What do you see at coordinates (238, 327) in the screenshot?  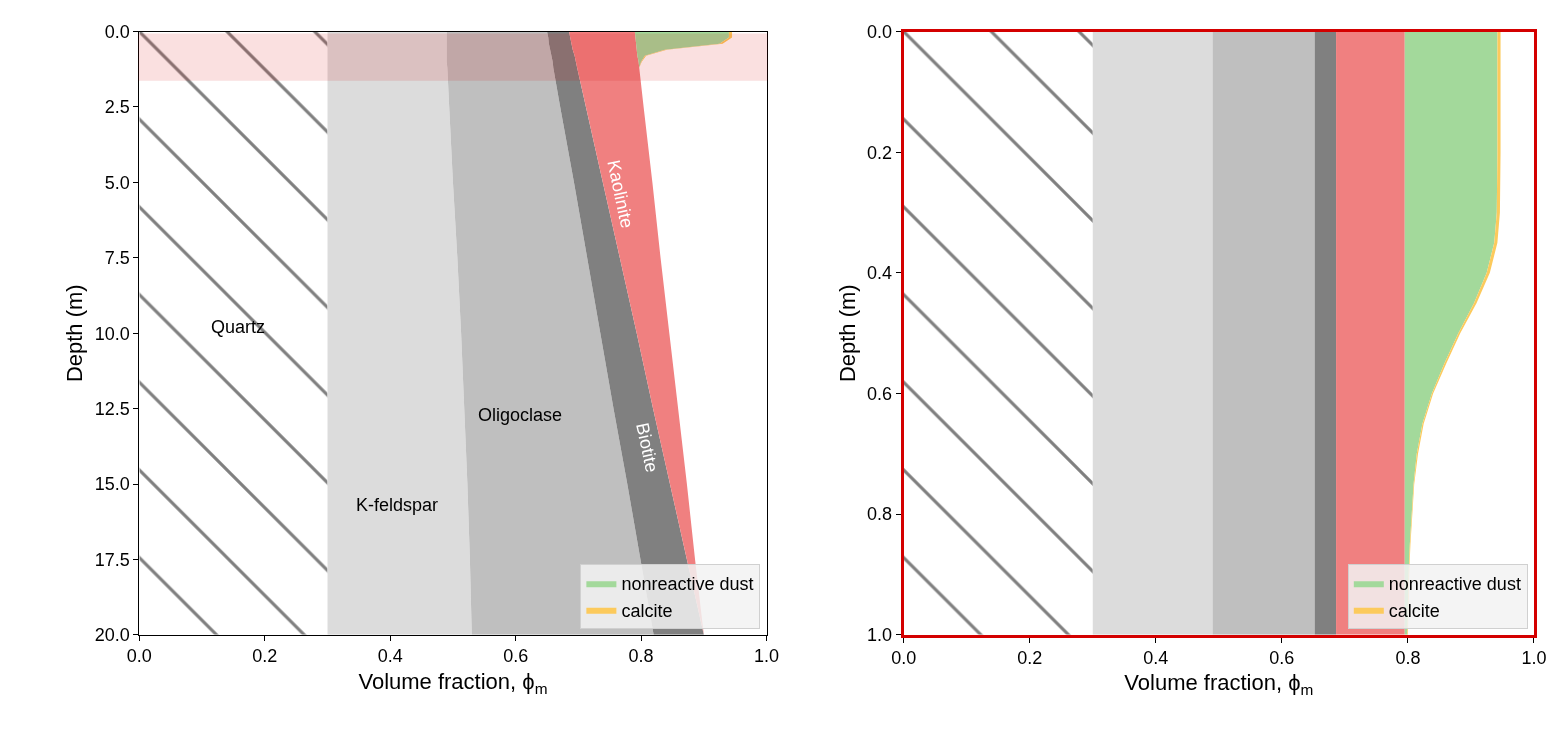 I see `annotation: Quartz` at bounding box center [238, 327].